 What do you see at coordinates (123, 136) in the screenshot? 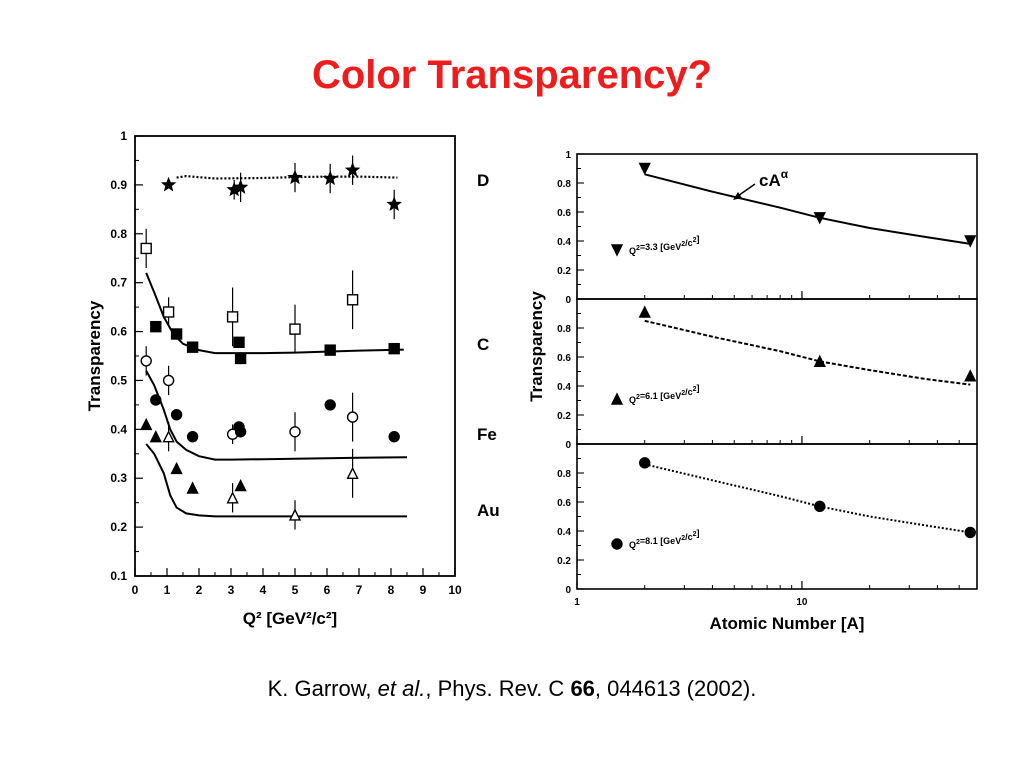
I see `y-tick-label: 1` at bounding box center [123, 136].